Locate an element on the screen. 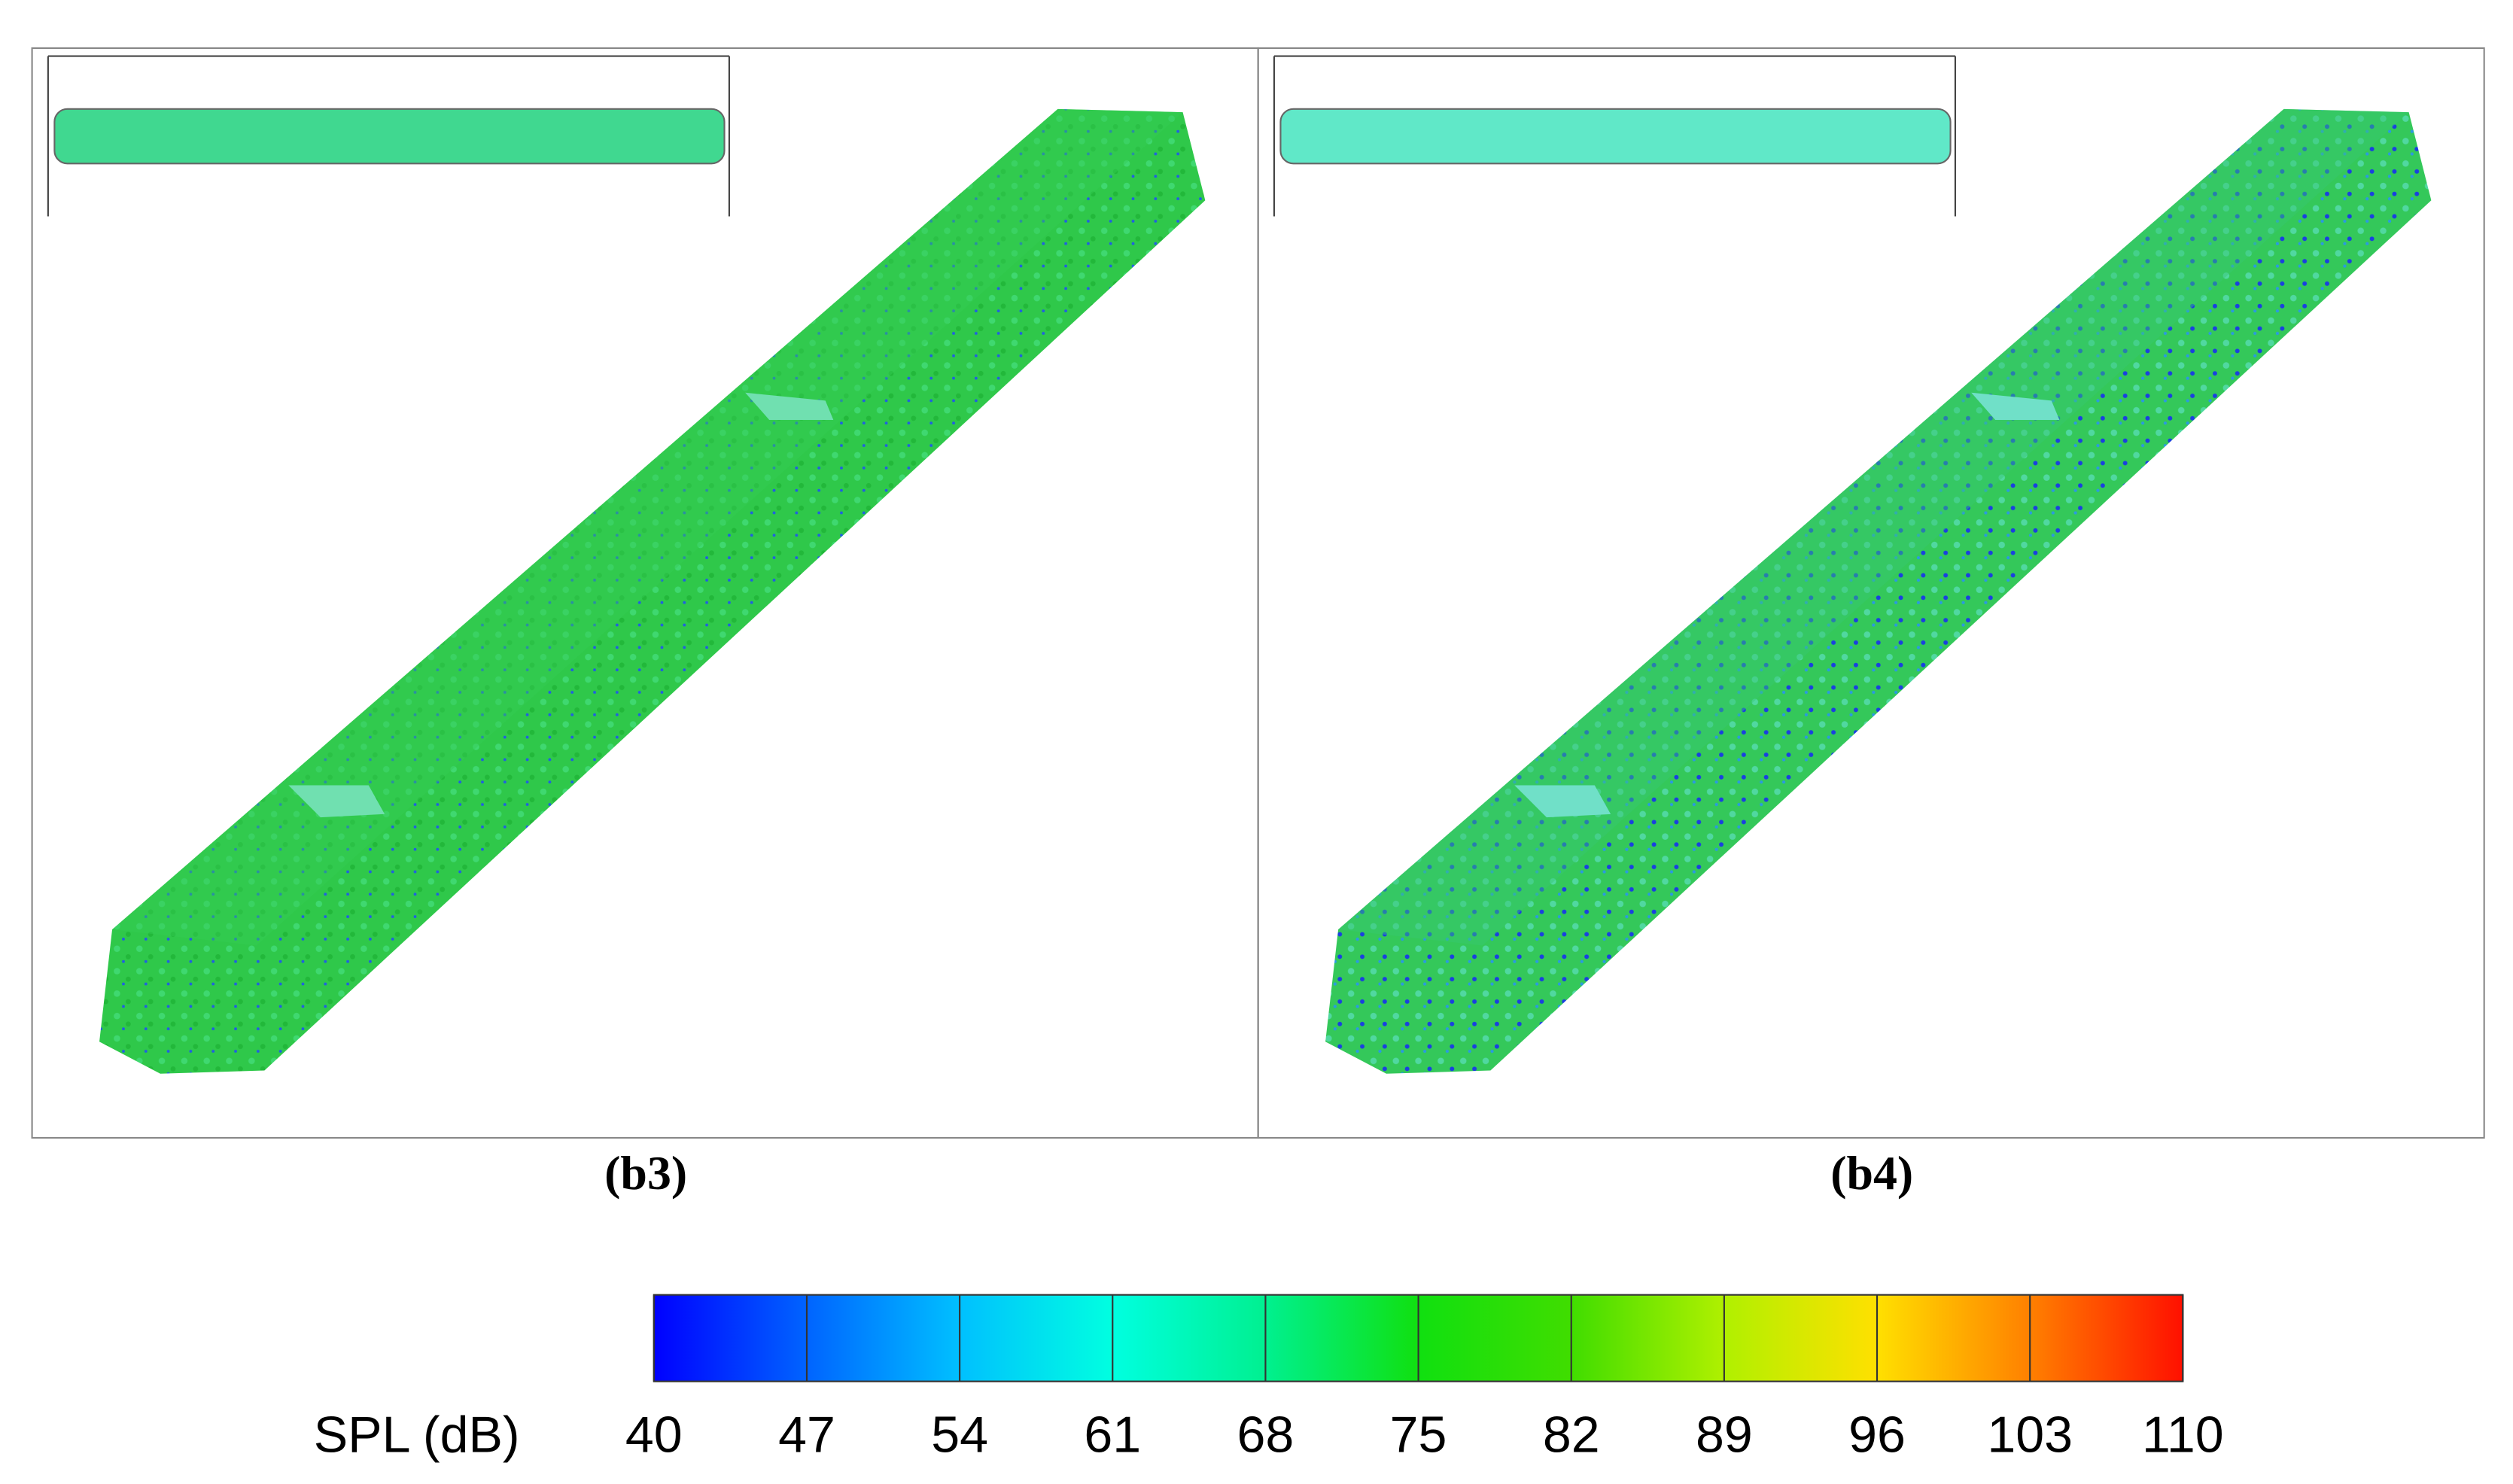  inset-top-views is located at coordinates (1002, 136).